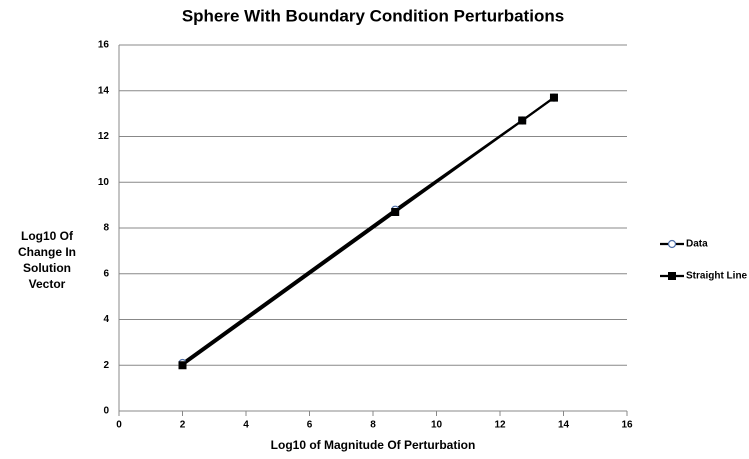  What do you see at coordinates (627, 425) in the screenshot?
I see `x-tick-label: 16` at bounding box center [627, 425].